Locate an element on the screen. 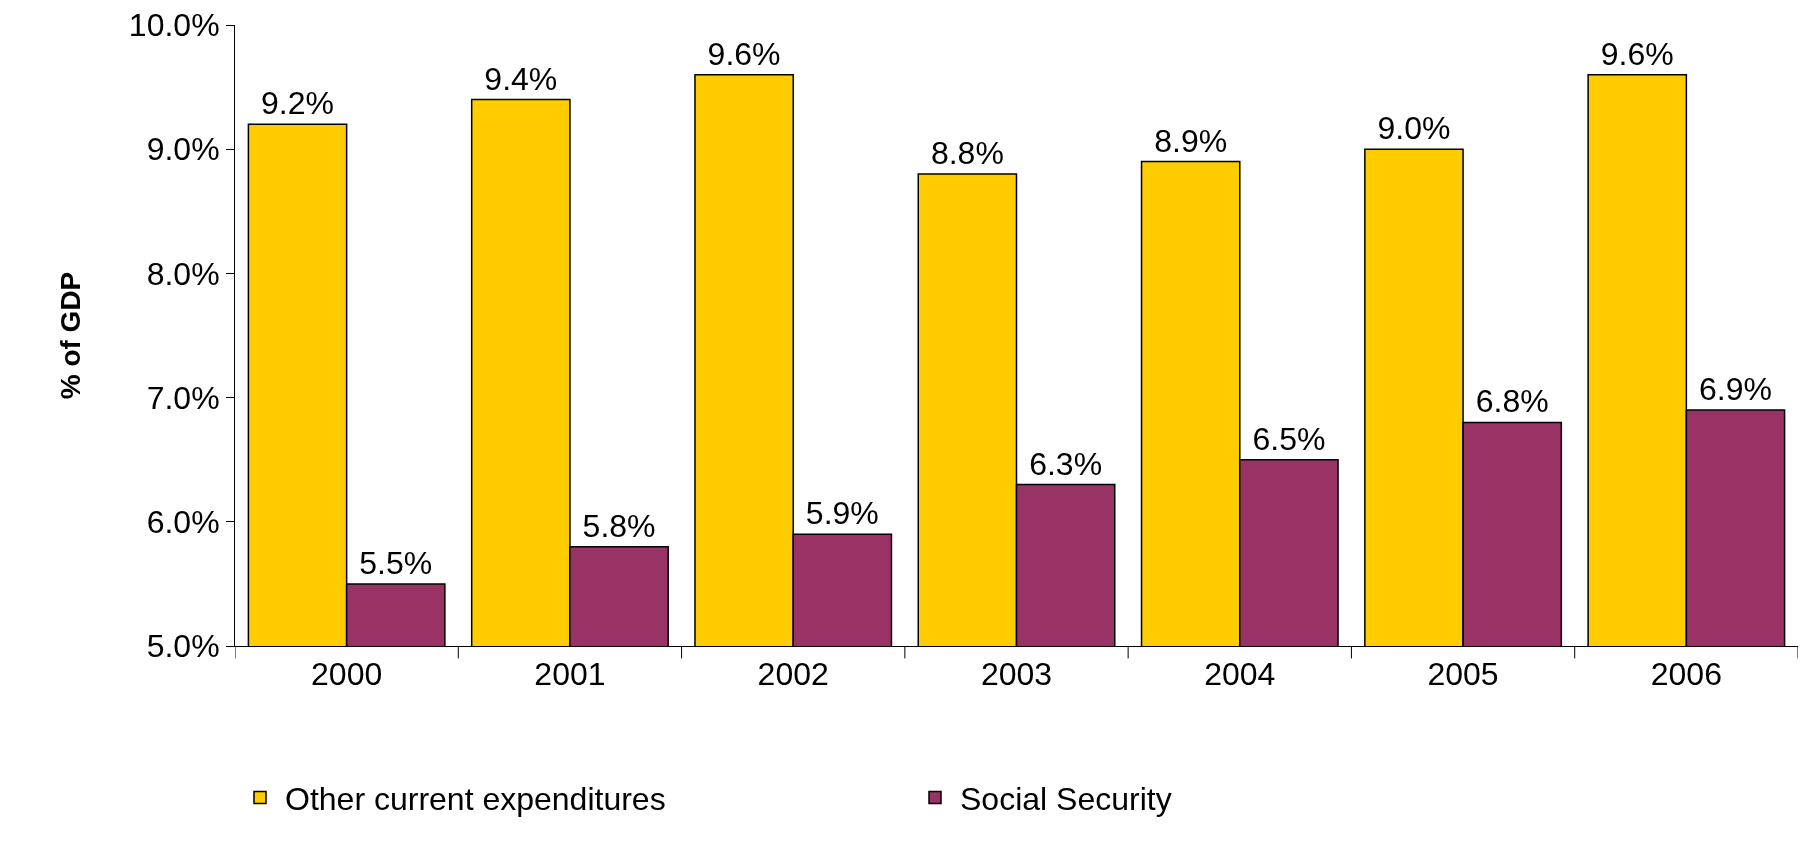  data-label: 9.4% is located at coordinates (521, 78).